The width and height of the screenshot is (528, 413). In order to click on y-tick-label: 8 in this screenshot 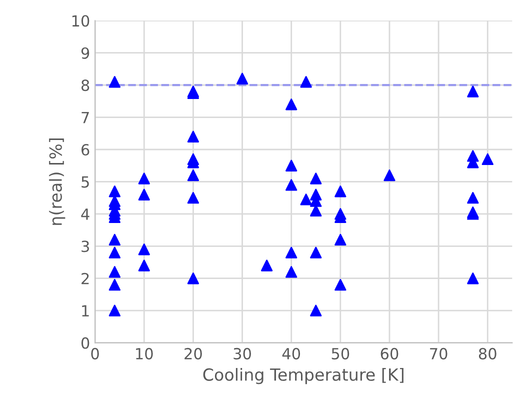, I will do `click(85, 86)`.